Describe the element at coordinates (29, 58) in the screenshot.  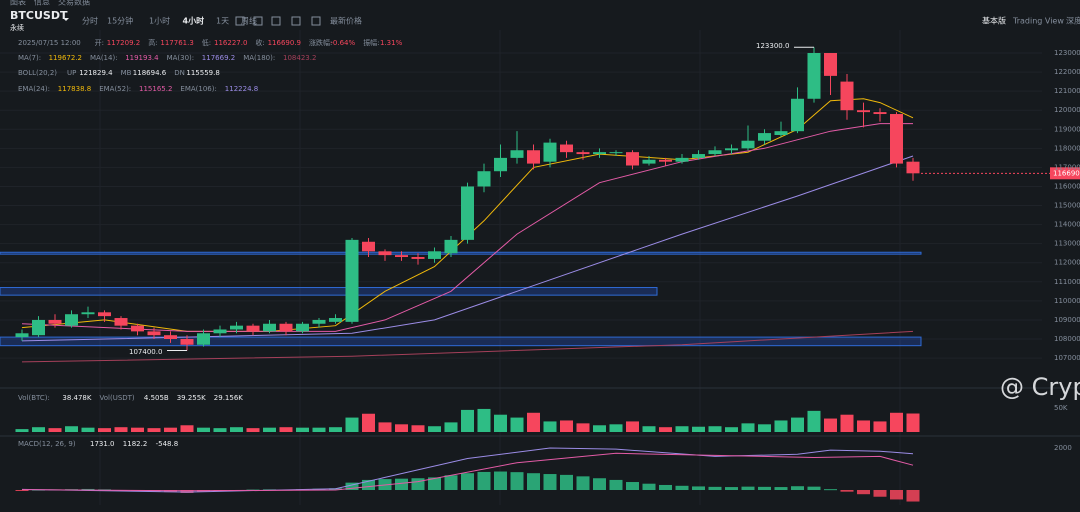
I see `info-label: MA(7):` at that location.